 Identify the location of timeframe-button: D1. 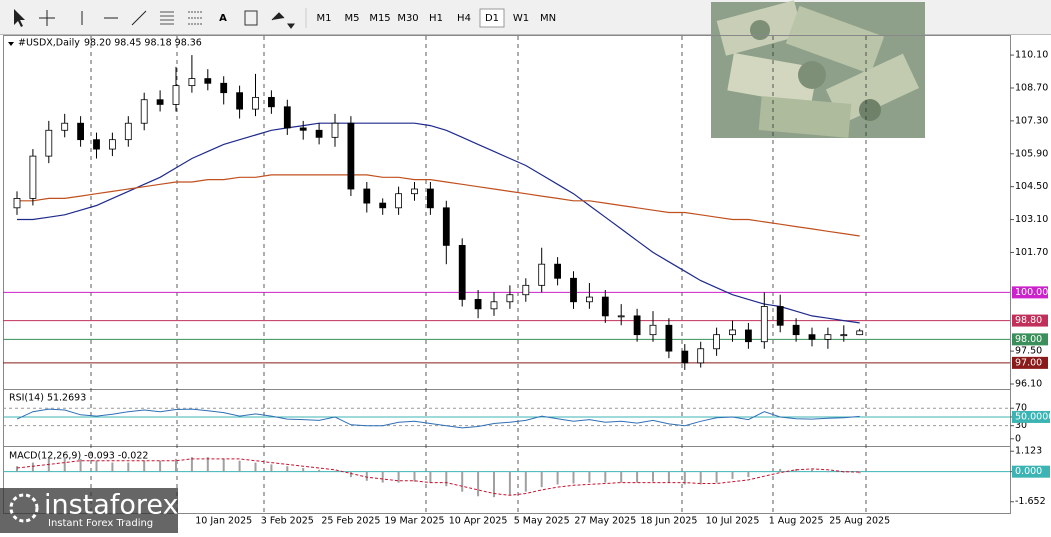
(492, 18).